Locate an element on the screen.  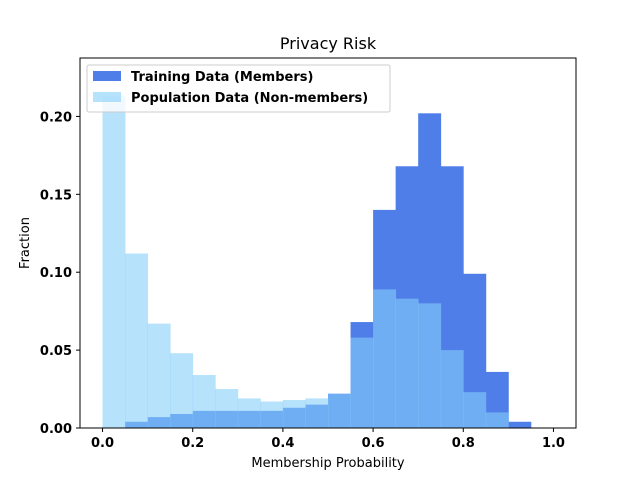
x-tick-label-2: 0.4 is located at coordinates (282, 443).